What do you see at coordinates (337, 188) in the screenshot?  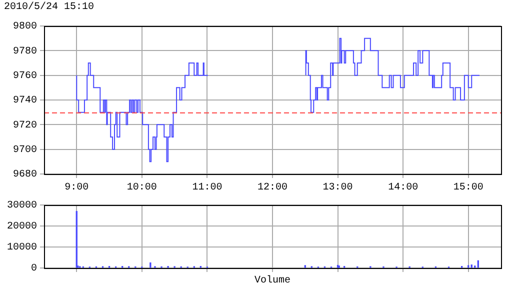 I see `x-tick-label: 13:00` at bounding box center [337, 188].